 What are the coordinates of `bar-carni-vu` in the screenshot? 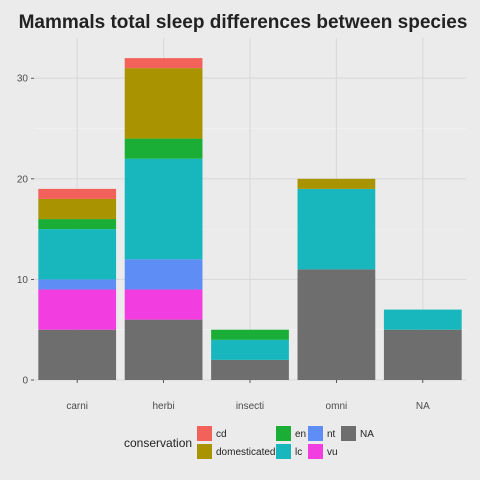 It's located at (77, 309).